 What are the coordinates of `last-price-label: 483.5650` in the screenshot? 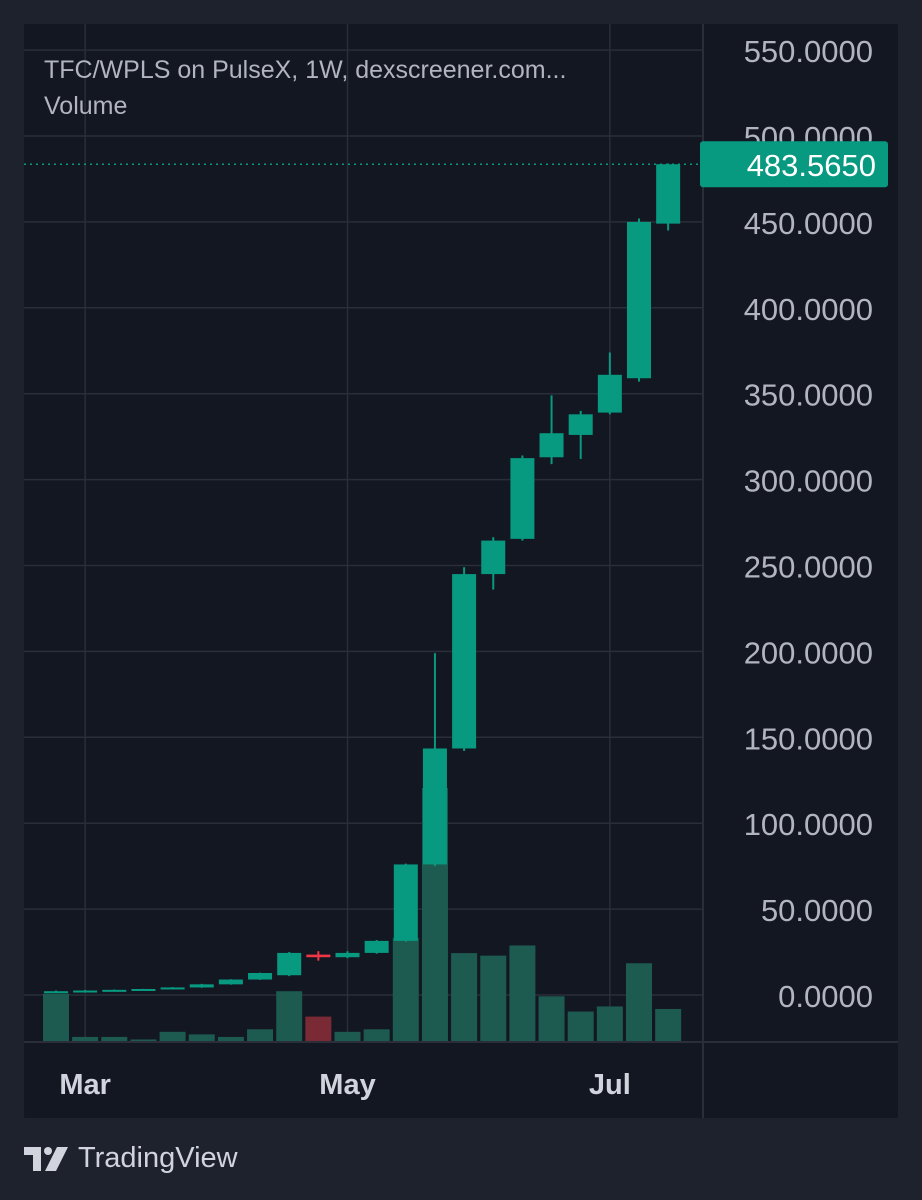 It's located at (811, 165).